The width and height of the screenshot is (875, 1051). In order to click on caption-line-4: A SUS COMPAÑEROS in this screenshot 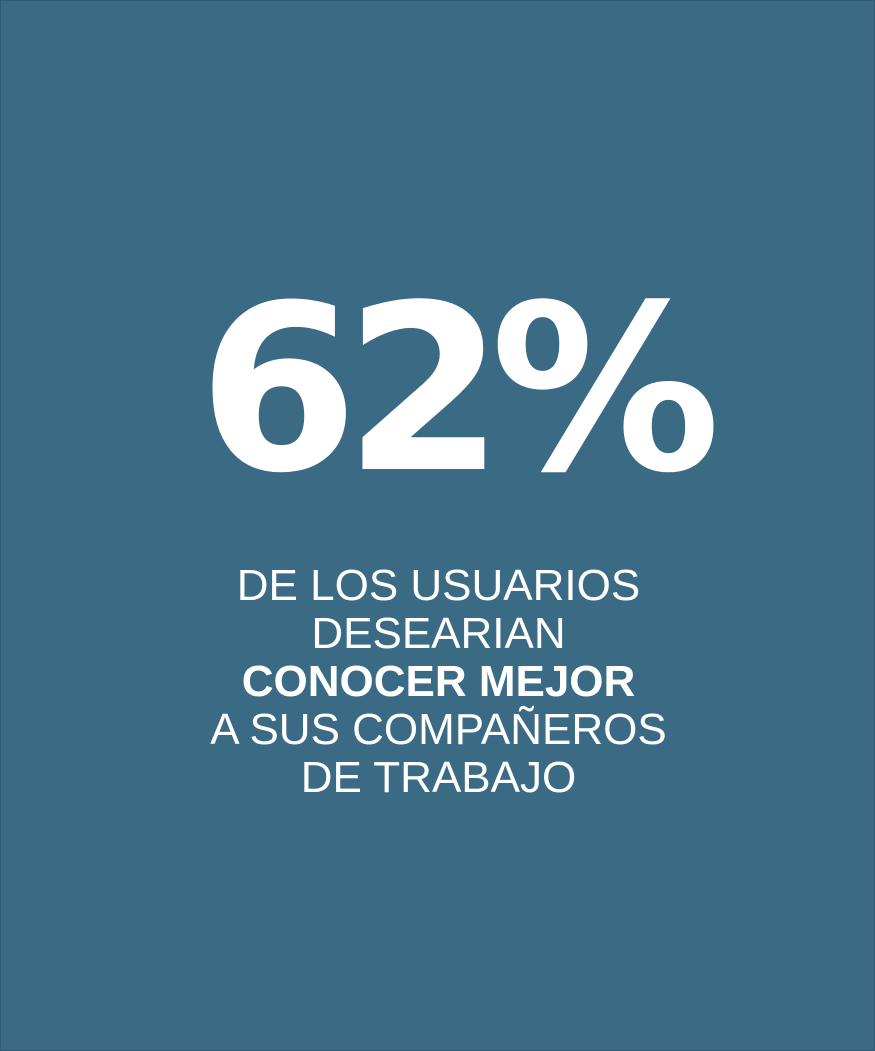, I will do `click(438, 729)`.